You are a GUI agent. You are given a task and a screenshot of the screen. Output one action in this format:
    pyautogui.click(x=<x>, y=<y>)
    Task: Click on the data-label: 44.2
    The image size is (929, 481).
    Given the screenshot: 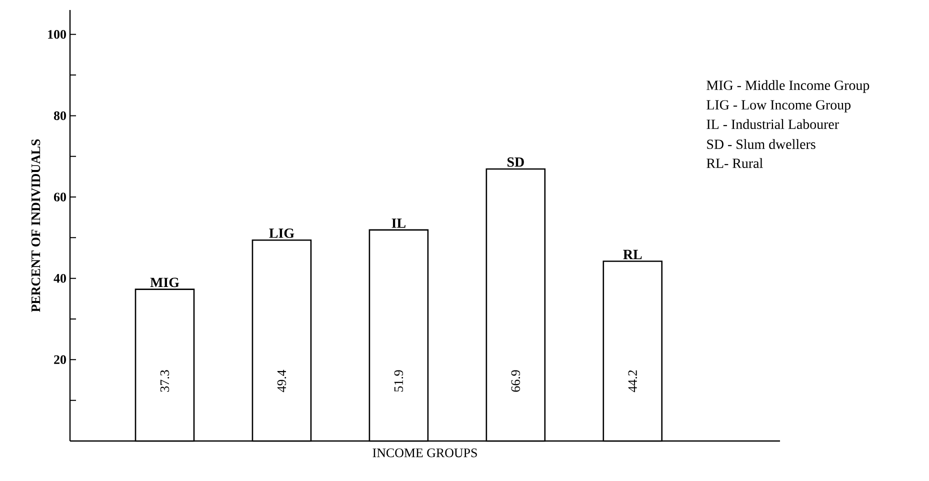 What is the action you would take?
    pyautogui.click(x=633, y=381)
    